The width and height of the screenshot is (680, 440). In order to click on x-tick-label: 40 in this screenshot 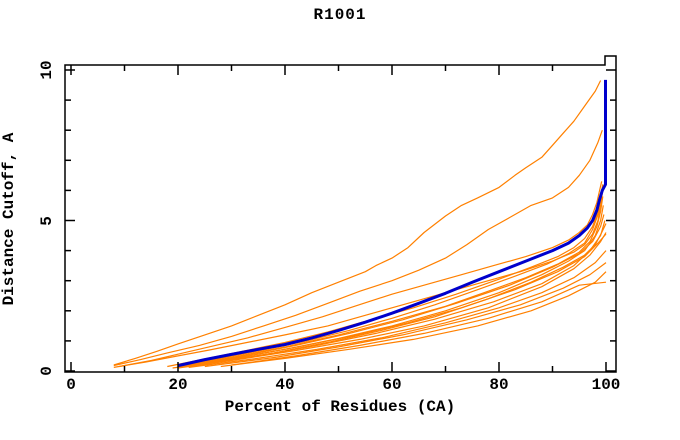, I will do `click(285, 385)`.